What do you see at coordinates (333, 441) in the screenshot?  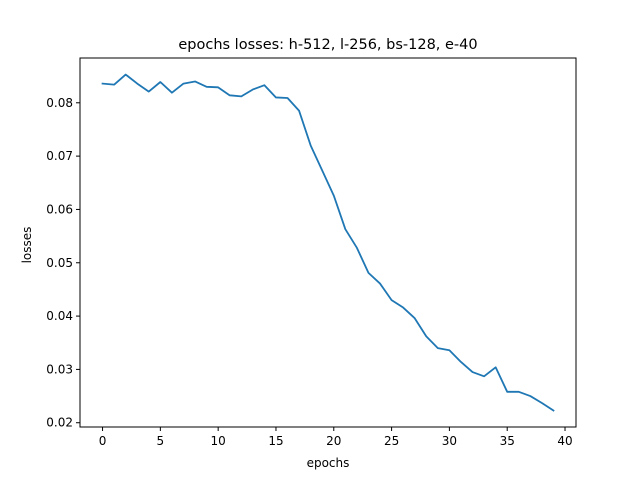 I see `x-tick-label: 20` at bounding box center [333, 441].